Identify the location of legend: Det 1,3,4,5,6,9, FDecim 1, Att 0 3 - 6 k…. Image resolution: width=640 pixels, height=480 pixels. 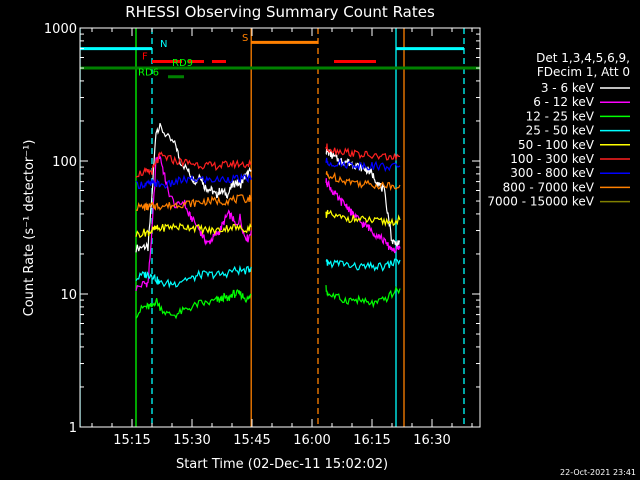
(558, 130).